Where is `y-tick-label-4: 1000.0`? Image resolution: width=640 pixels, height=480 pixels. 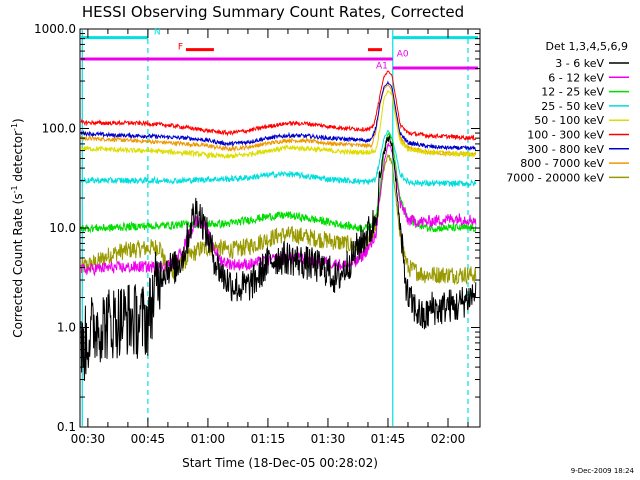
y-tick-label-4: 1000.0 is located at coordinates (55, 29).